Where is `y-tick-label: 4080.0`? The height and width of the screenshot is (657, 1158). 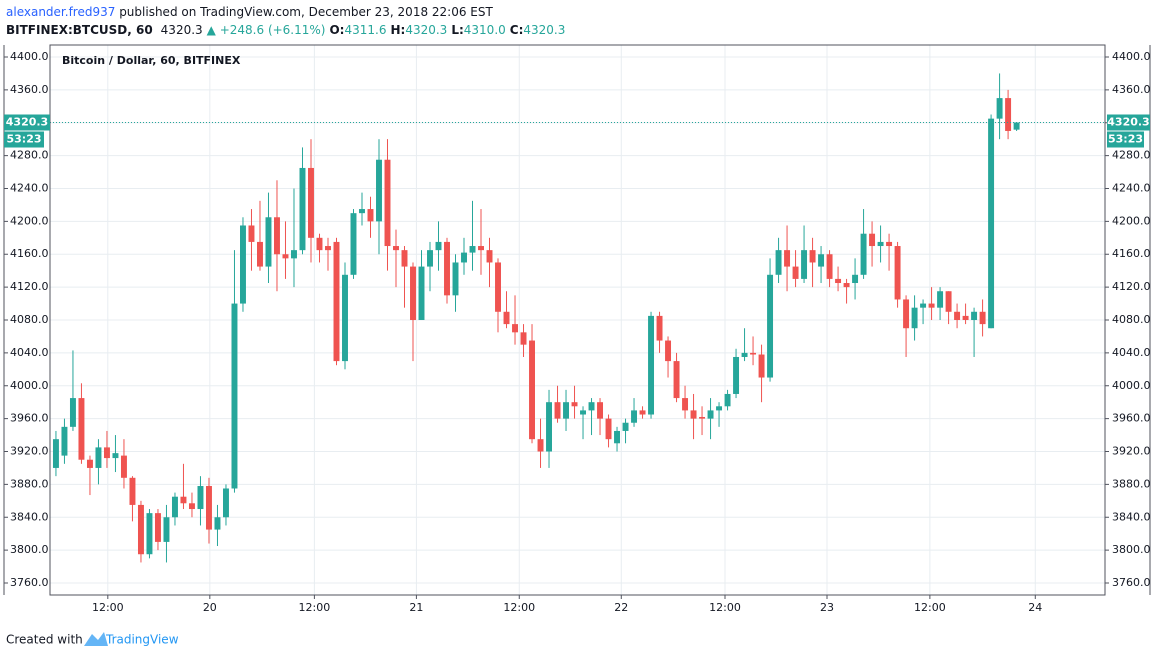 y-tick-label: 4080.0 is located at coordinates (1131, 319).